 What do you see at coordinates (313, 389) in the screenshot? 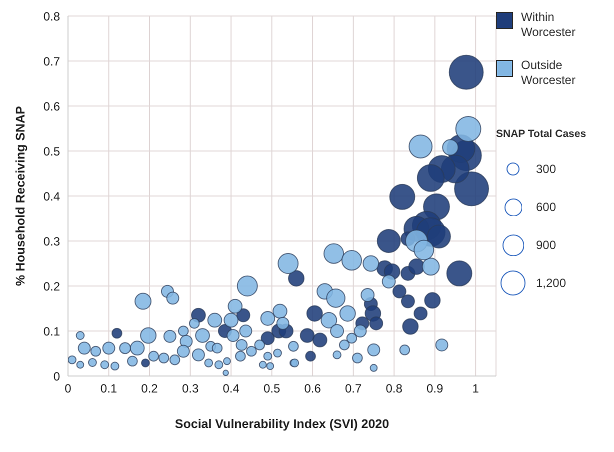
I see `x-tick-label: 0.6` at bounding box center [313, 389].